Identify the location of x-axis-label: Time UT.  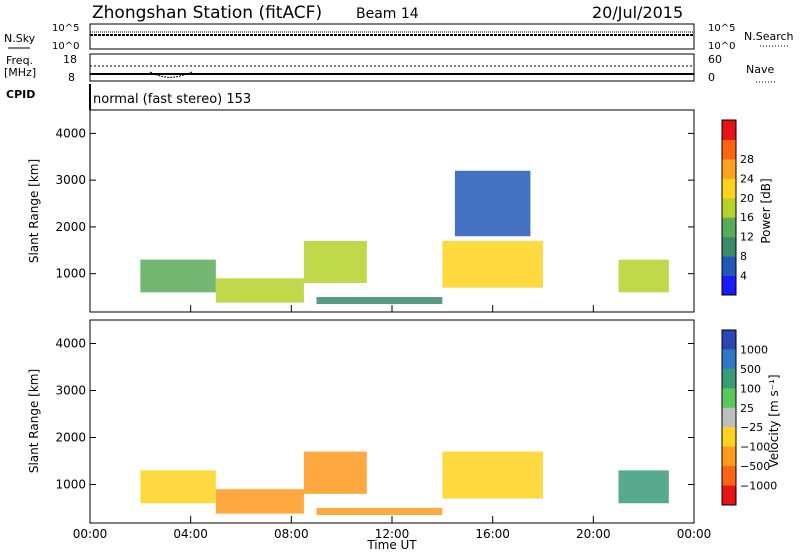
(391, 545).